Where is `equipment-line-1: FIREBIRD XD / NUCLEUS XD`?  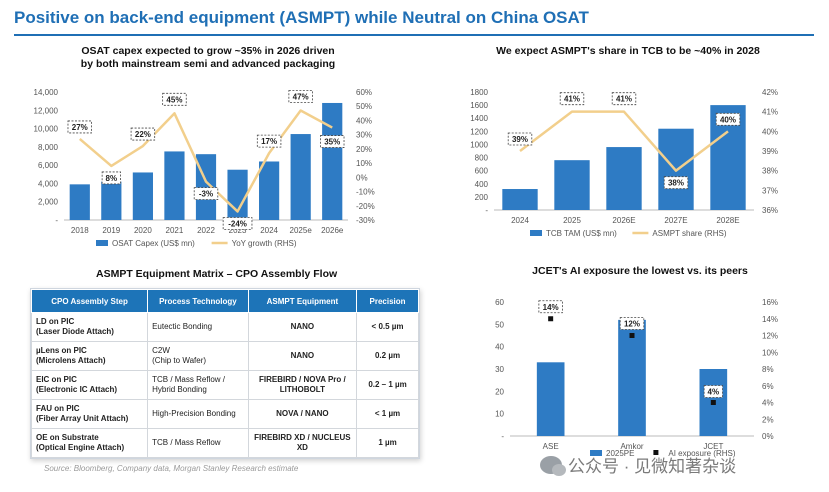 equipment-line-1: FIREBIRD XD / NUCLEUS XD is located at coordinates (302, 442).